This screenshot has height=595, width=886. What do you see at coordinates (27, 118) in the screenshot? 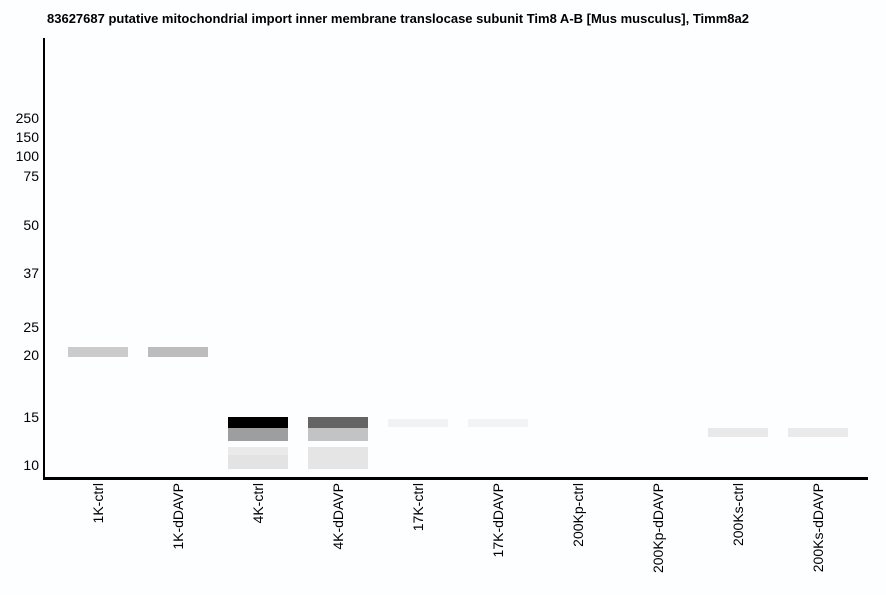
I see `y-axis-tick-label: 250` at bounding box center [27, 118].